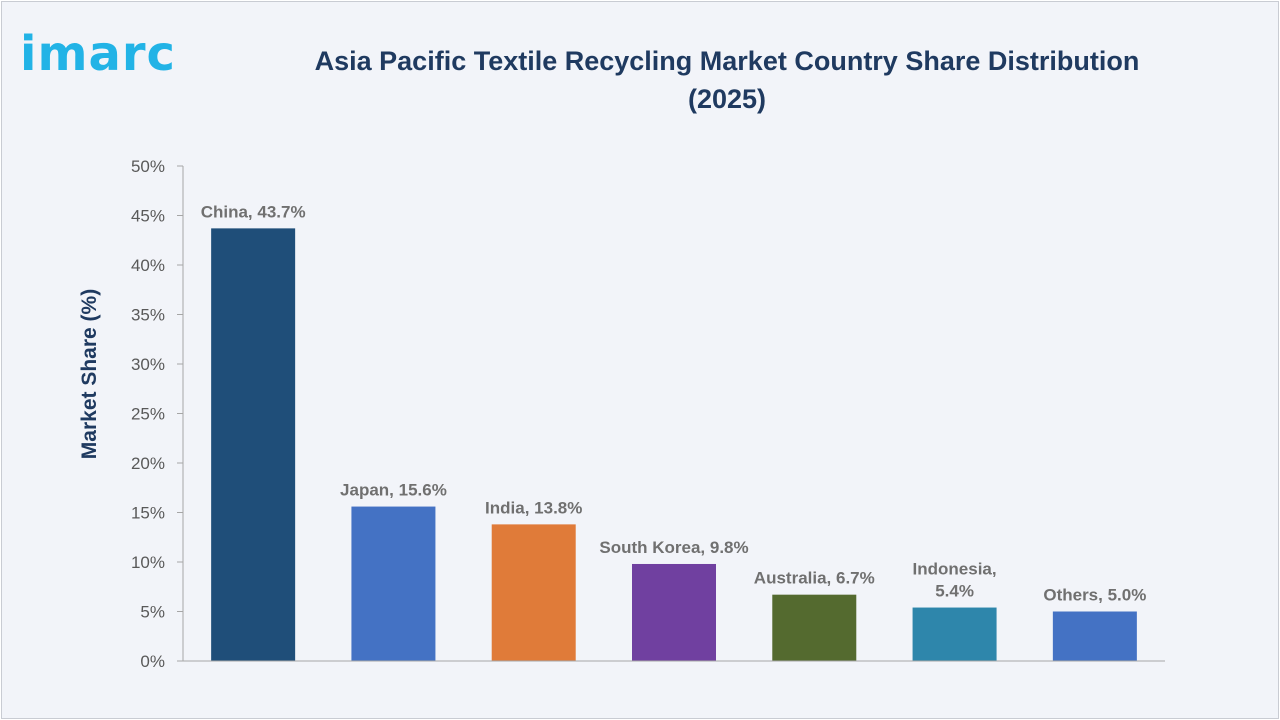 This screenshot has height=720, width=1280. I want to click on bar-japan, so click(393, 583).